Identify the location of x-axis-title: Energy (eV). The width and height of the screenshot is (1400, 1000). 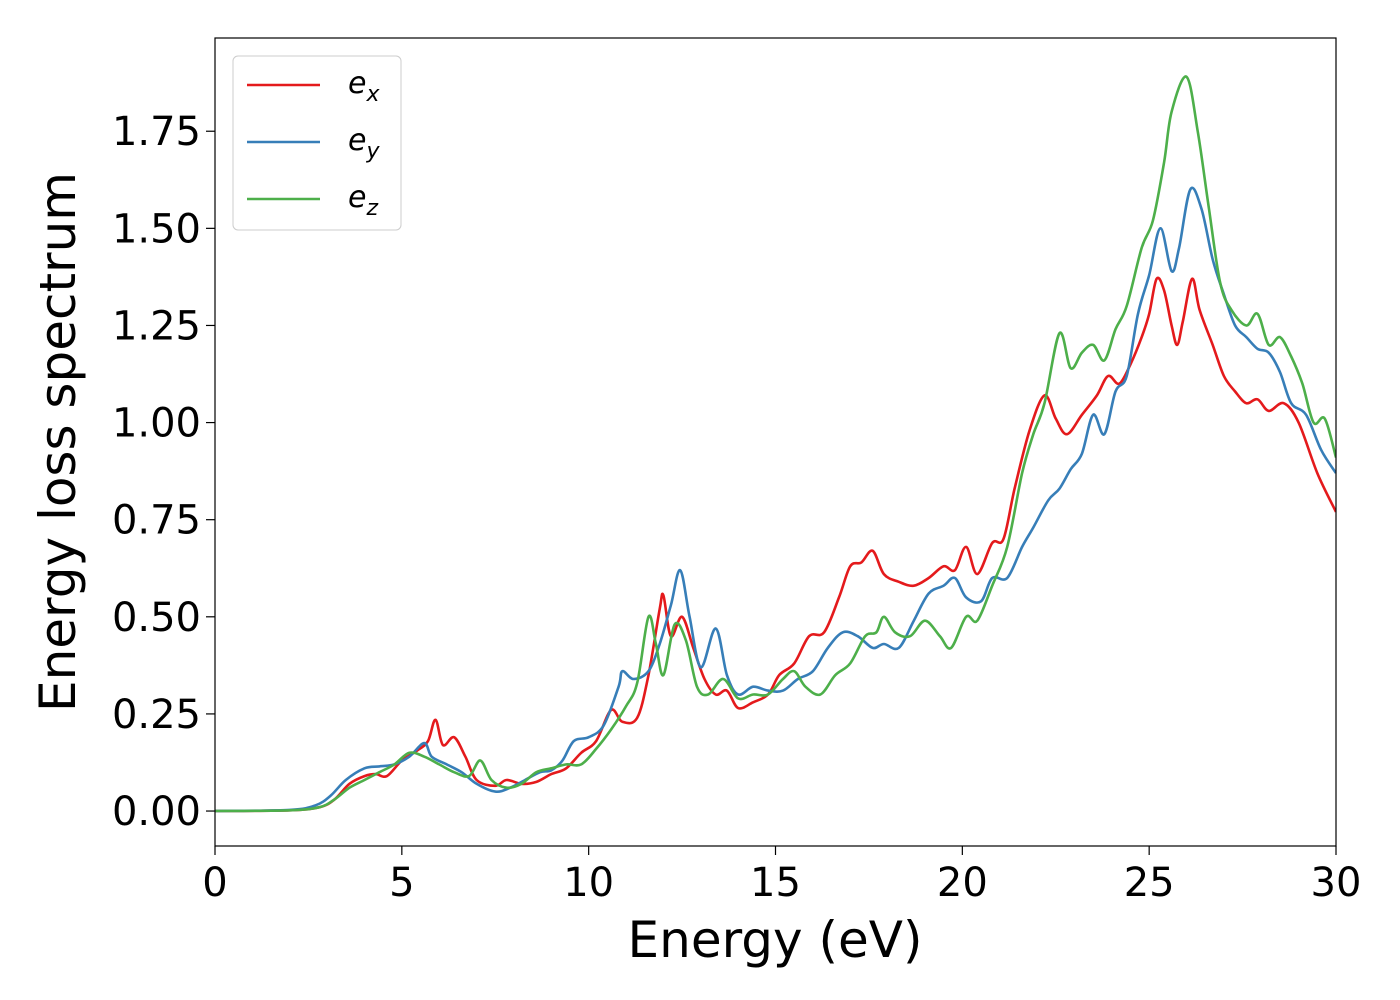
(775, 940).